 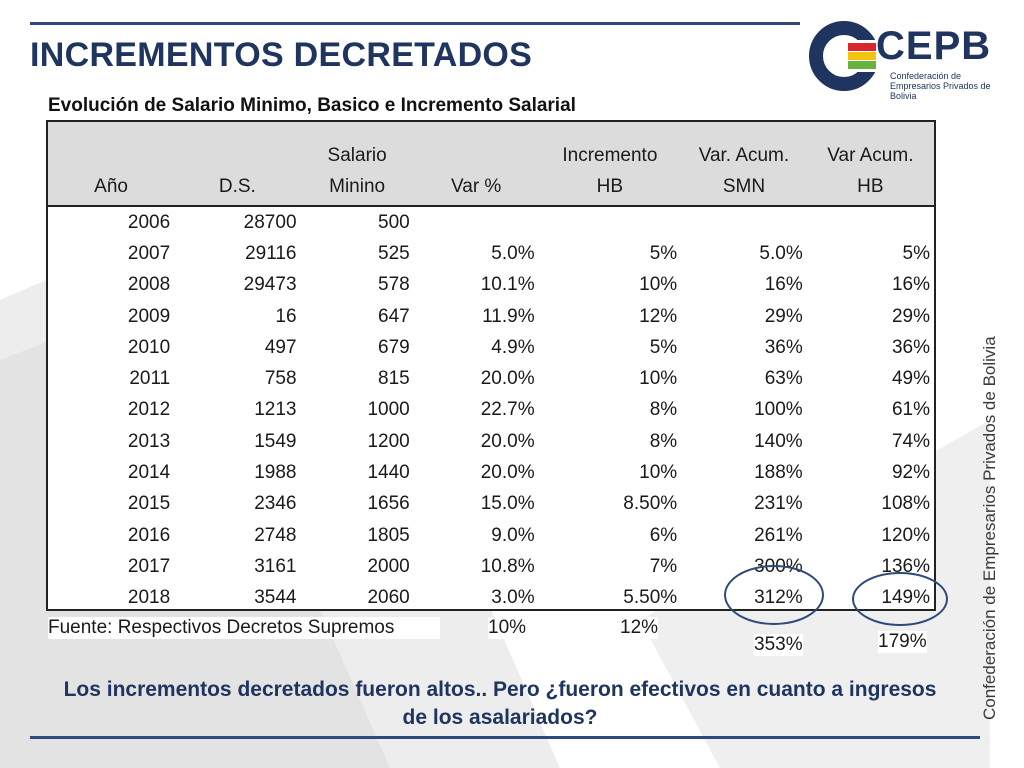 What do you see at coordinates (663, 566) in the screenshot?
I see `table-cell: 7%` at bounding box center [663, 566].